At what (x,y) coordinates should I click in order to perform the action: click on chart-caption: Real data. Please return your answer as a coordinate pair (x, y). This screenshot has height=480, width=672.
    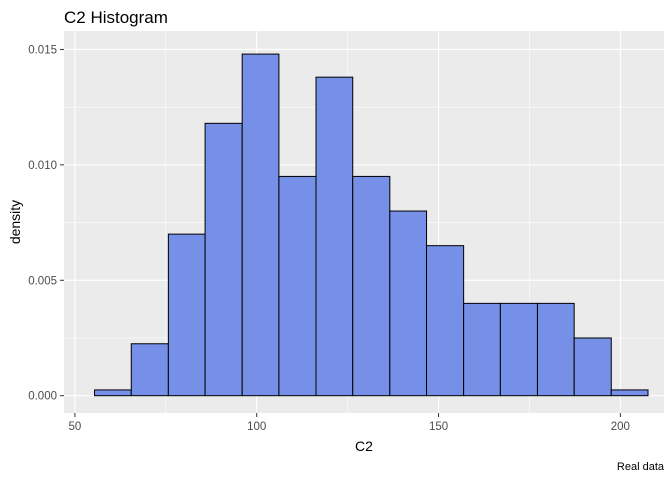
    Looking at the image, I should click on (641, 467).